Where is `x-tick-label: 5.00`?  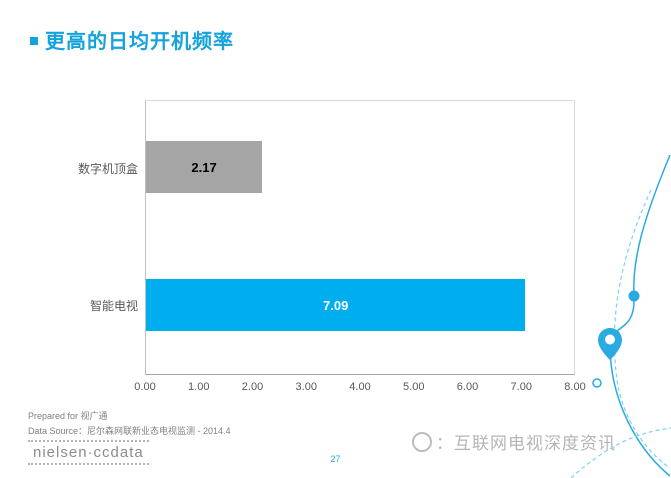 x-tick-label: 5.00 is located at coordinates (414, 387).